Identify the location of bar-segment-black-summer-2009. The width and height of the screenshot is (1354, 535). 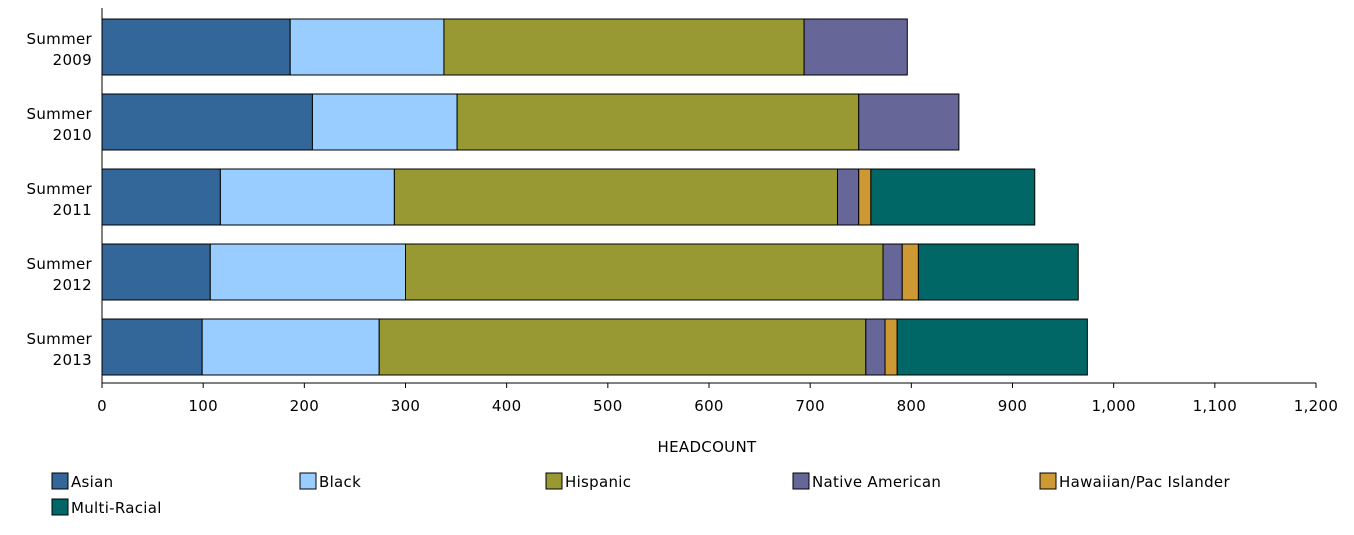
(367, 47).